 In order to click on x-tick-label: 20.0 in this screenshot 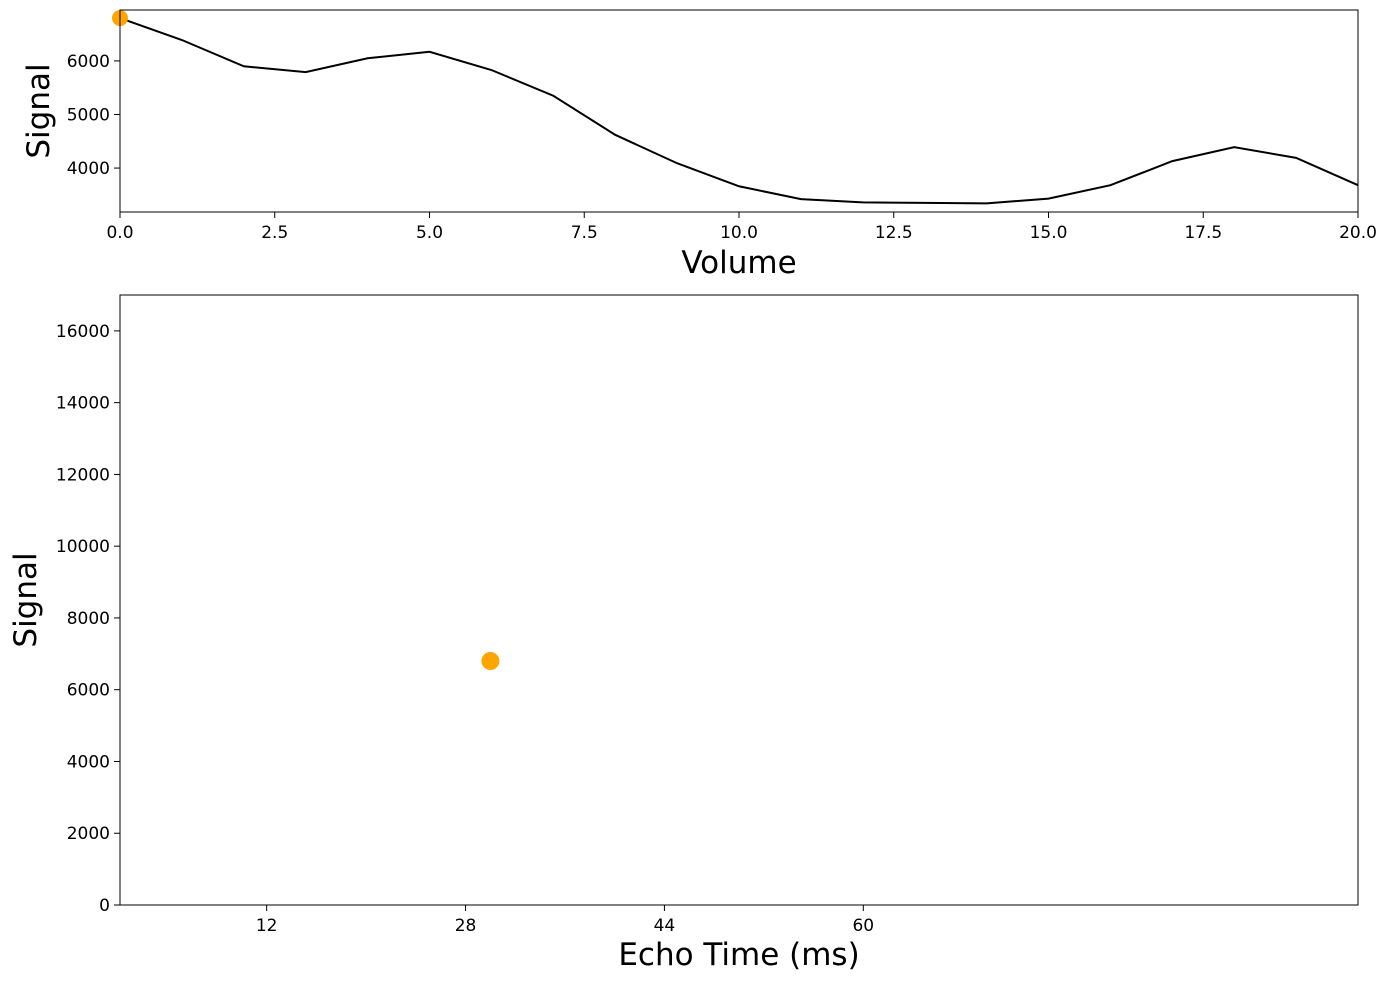, I will do `click(1358, 233)`.